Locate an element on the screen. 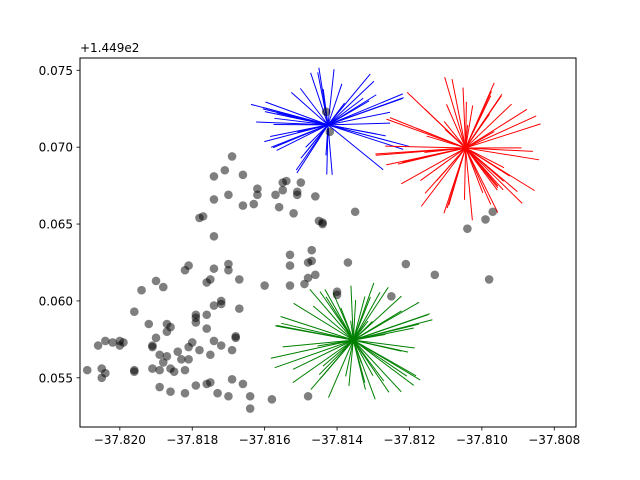  x-tick-label: −37.820 is located at coordinates (120, 440).